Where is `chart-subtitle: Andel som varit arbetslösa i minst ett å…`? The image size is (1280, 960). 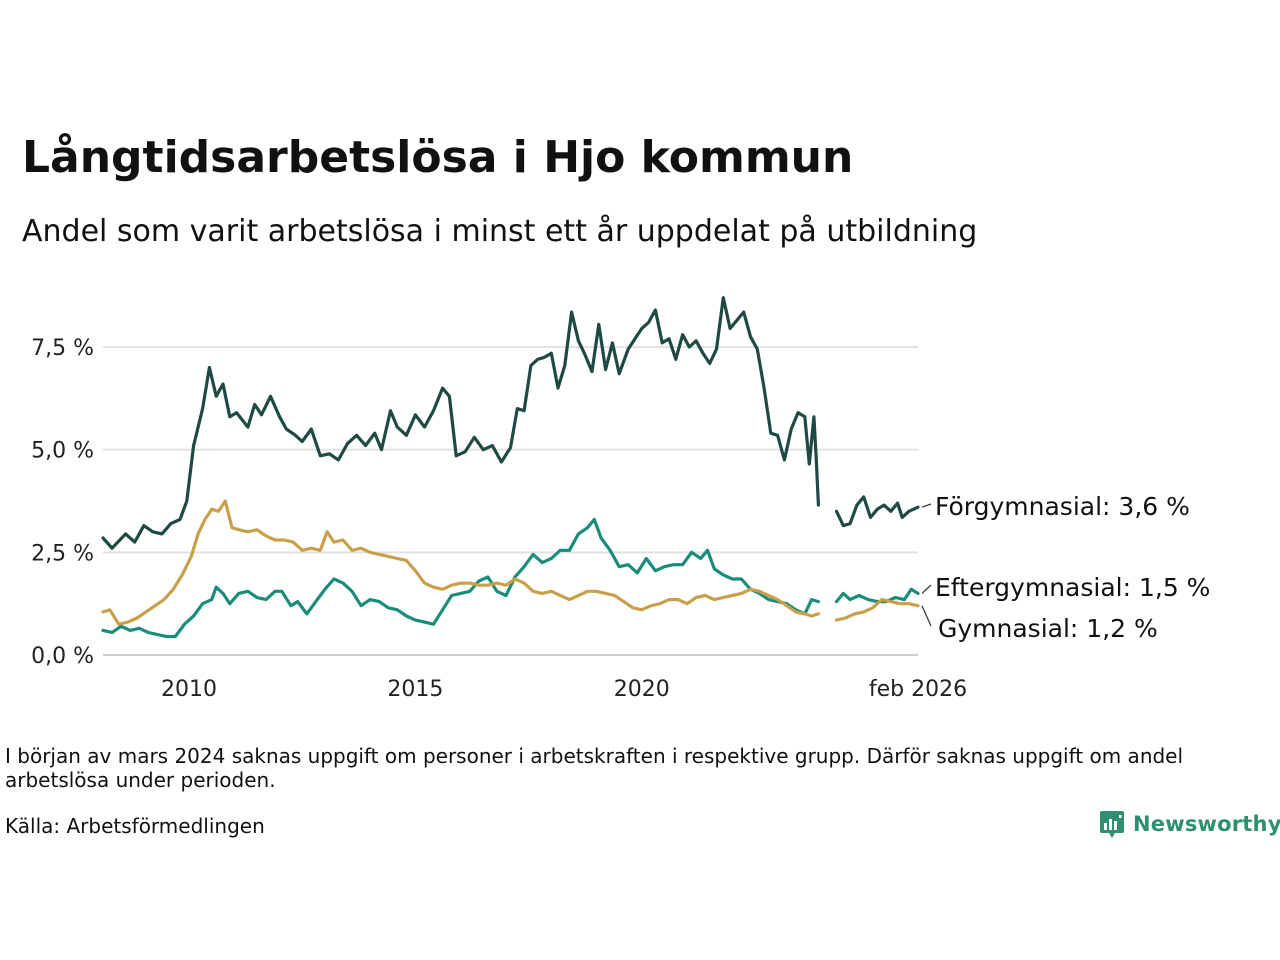 chart-subtitle: Andel som varit arbetslösa i minst ett å… is located at coordinates (500, 231).